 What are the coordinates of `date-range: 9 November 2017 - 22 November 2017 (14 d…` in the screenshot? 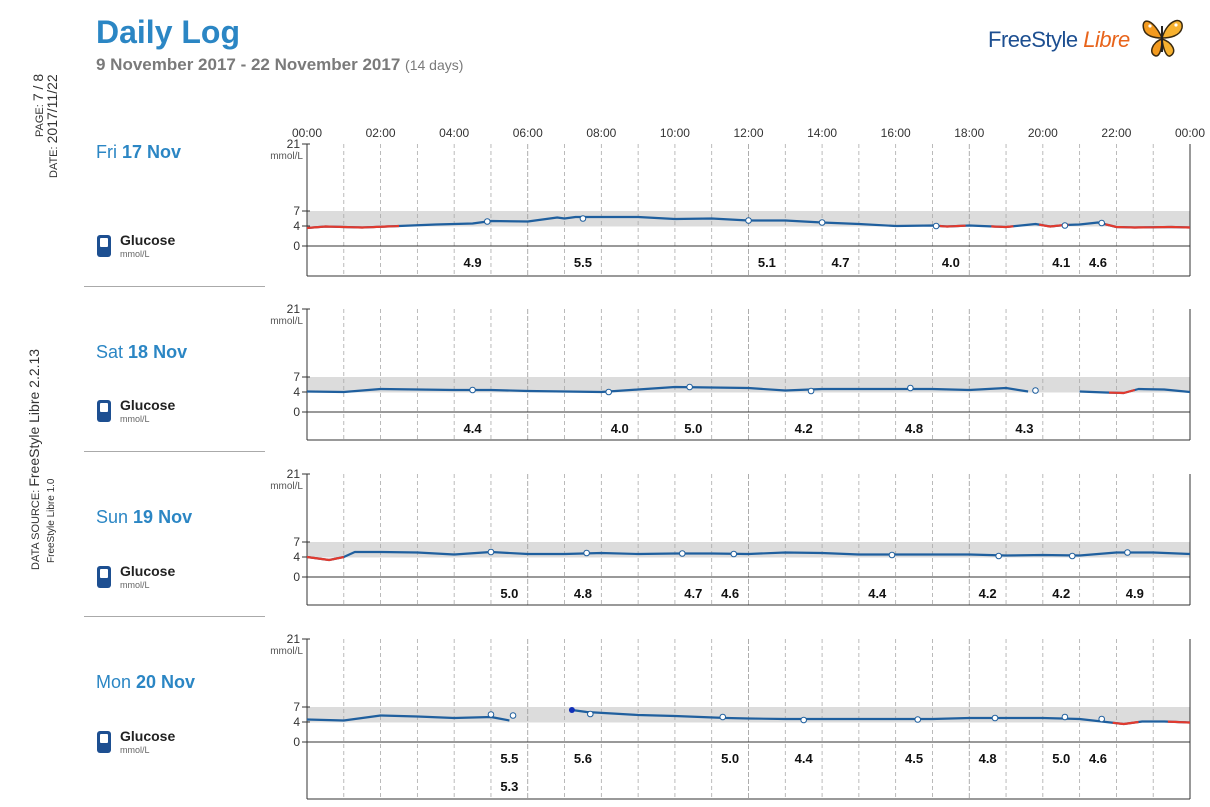 It's located at (279, 65).